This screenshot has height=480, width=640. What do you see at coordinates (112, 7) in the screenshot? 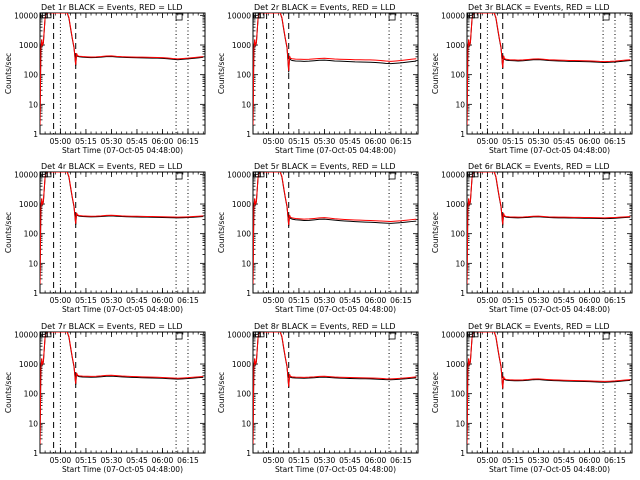
I see `panel-title: Det 1r BLACK = Events, RED = LLD` at bounding box center [112, 7].